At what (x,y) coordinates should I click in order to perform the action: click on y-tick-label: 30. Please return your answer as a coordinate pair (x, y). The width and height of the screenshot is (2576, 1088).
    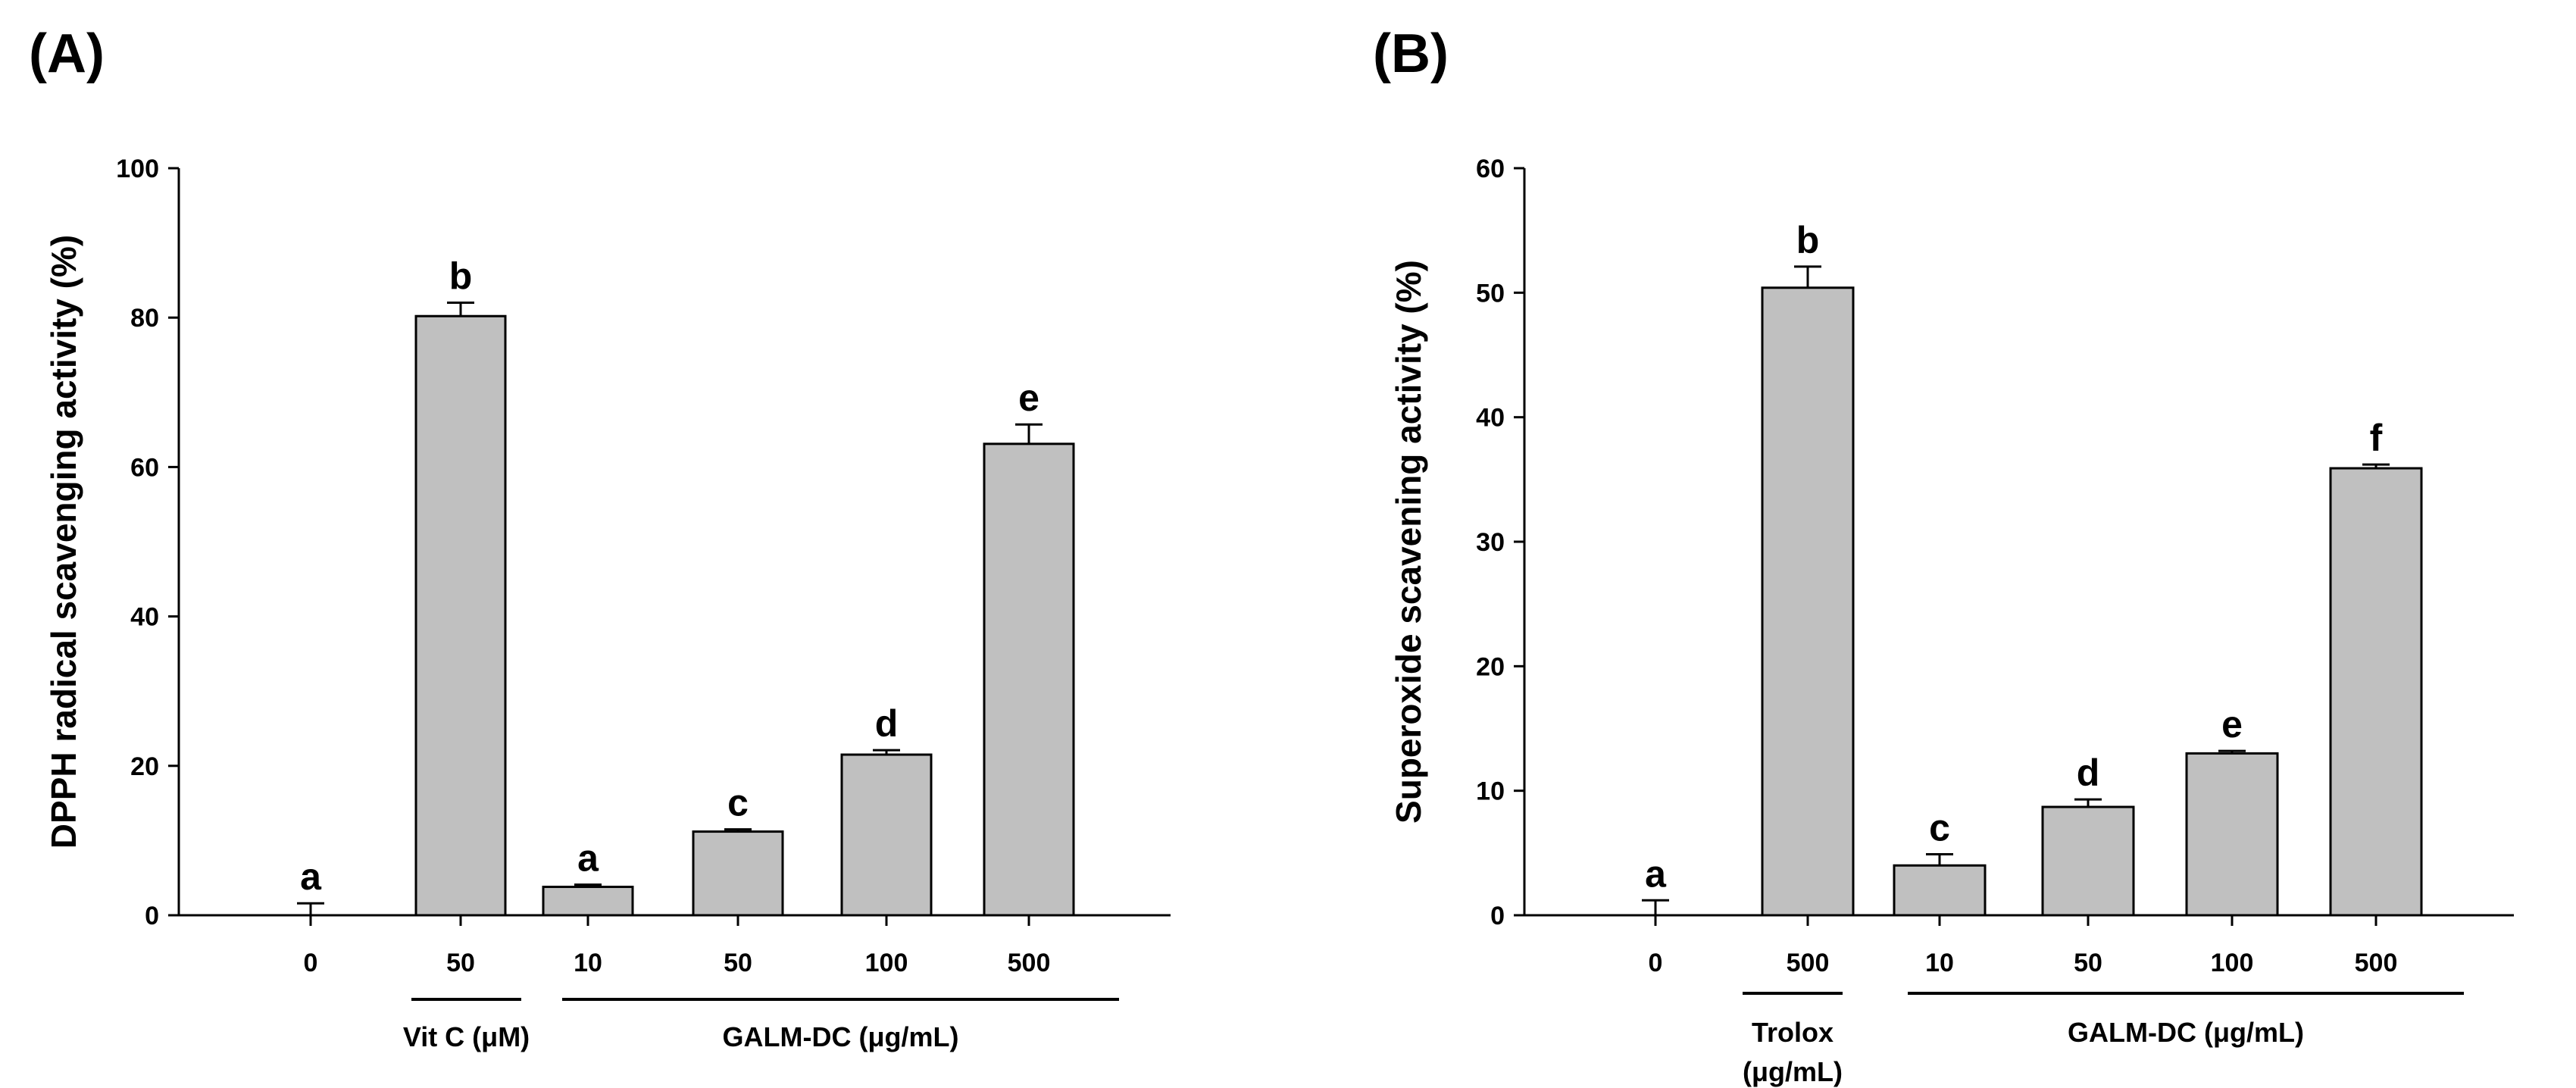
    Looking at the image, I should click on (1491, 542).